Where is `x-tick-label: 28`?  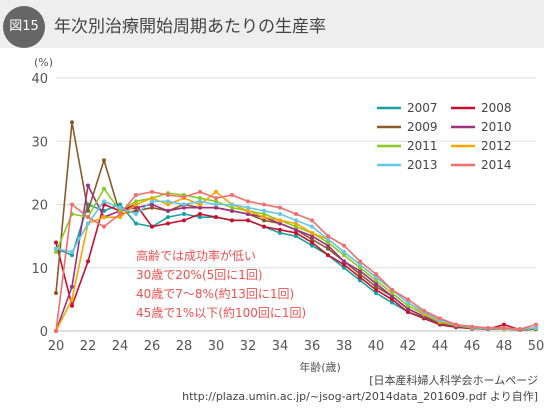 x-tick-label: 28 is located at coordinates (184, 346).